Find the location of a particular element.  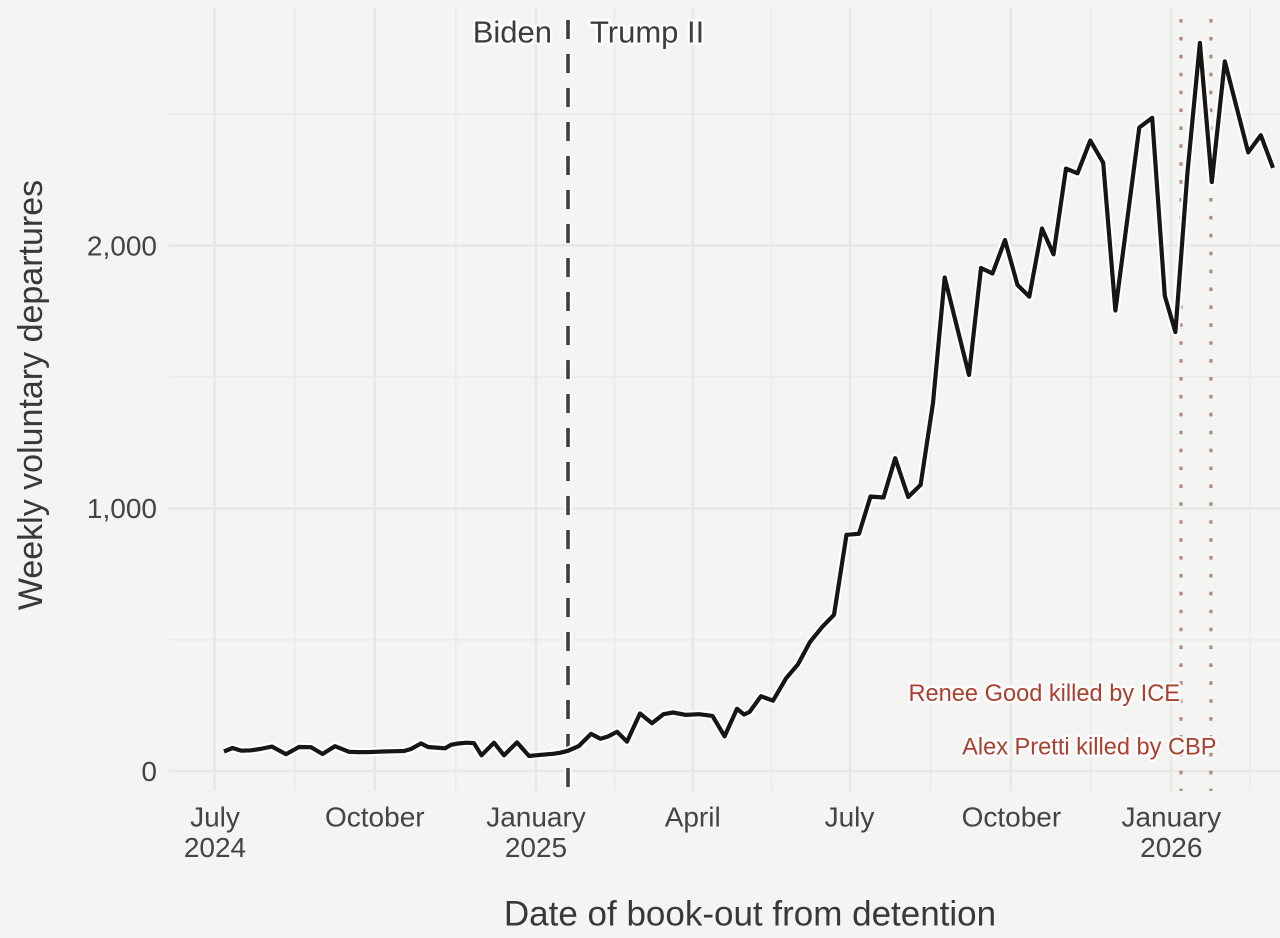

svg-text: 2024 is located at coordinates (215, 847).